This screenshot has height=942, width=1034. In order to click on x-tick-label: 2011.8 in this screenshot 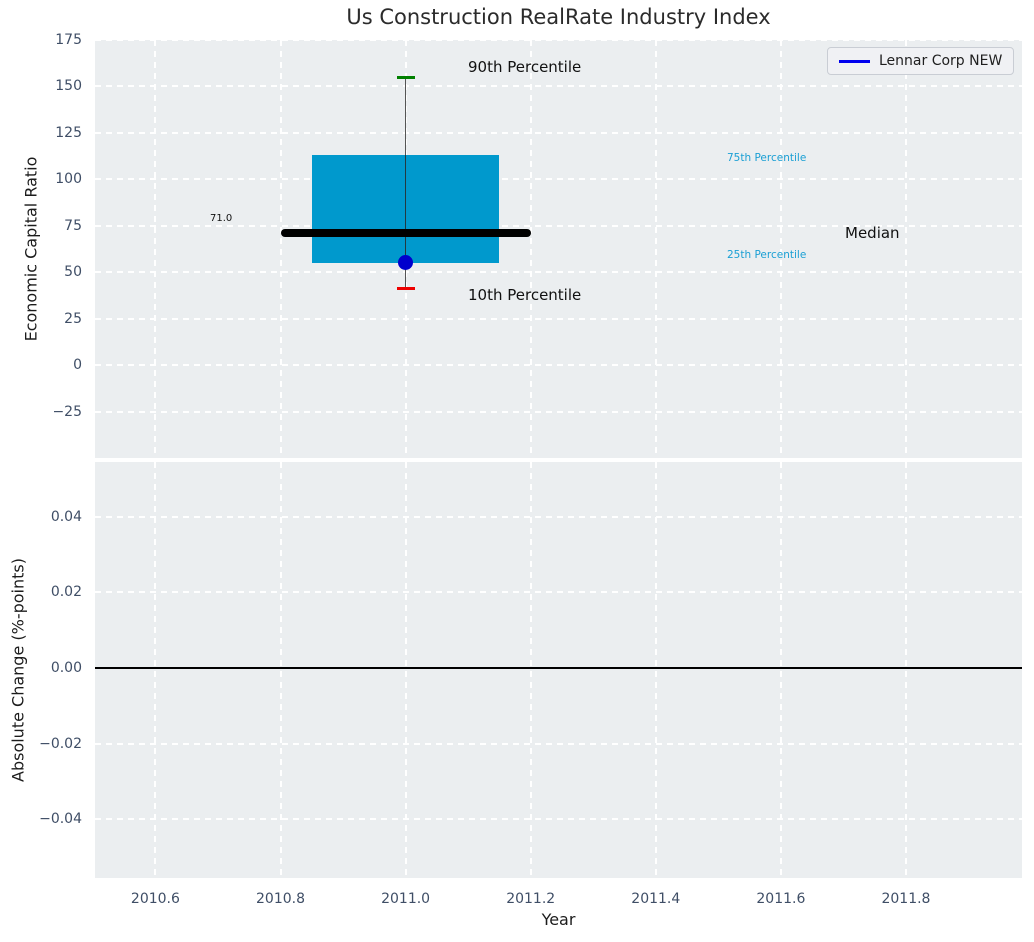, I will do `click(906, 899)`.